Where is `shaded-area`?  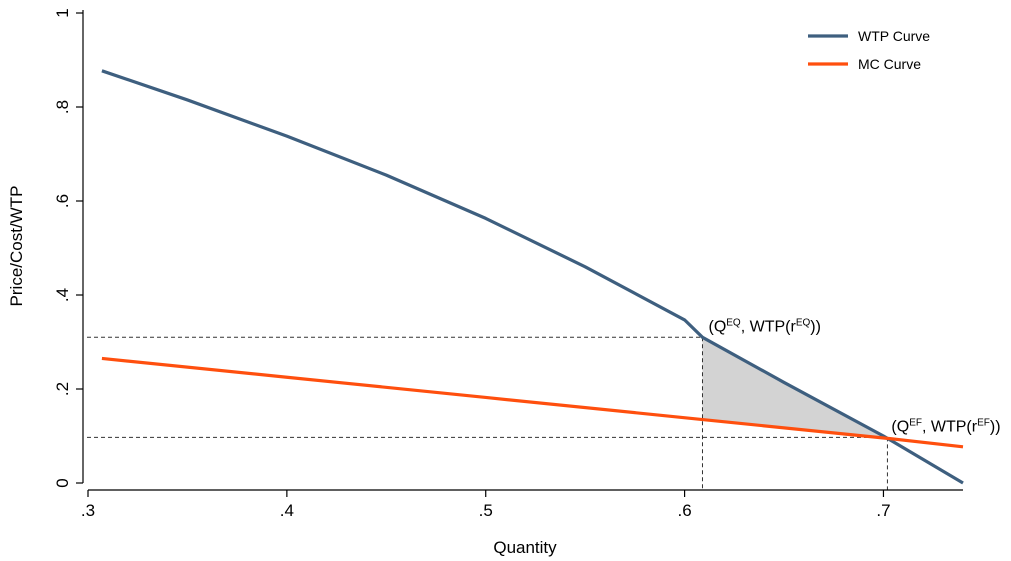
shaded-area is located at coordinates (795, 388).